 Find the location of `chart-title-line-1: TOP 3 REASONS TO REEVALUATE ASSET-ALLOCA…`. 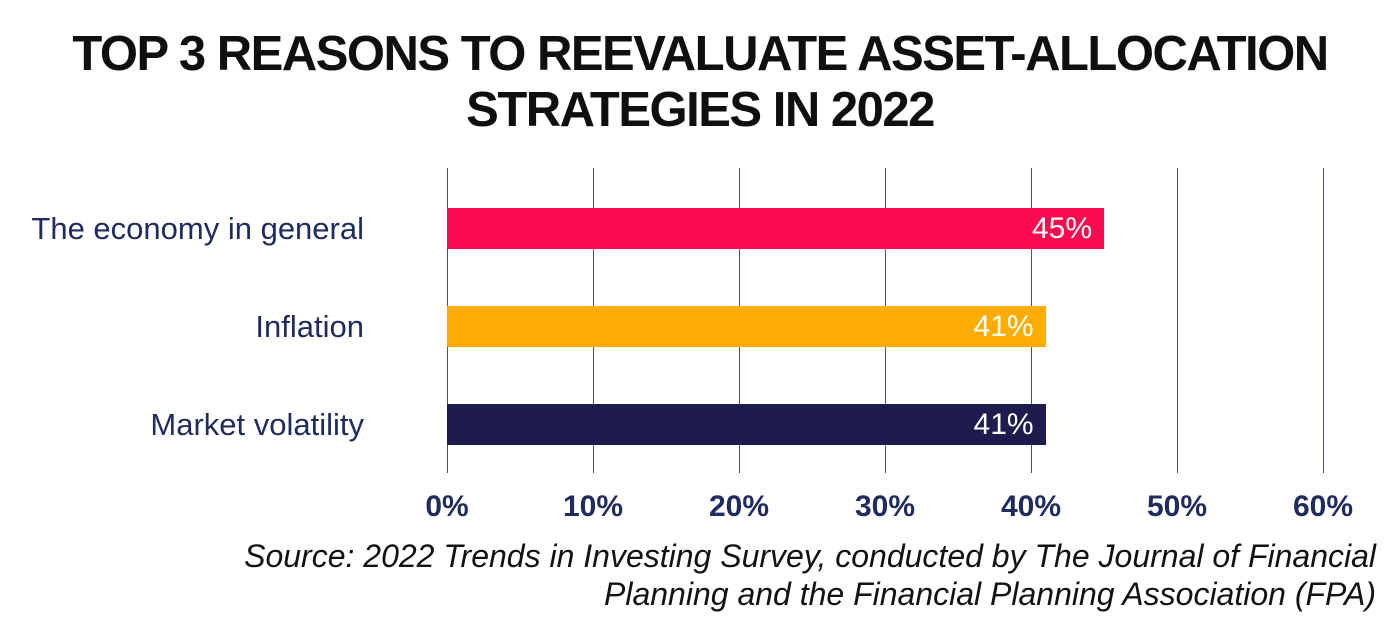

chart-title-line-1: TOP 3 REASONS TO REEVALUATE ASSET-ALLOCA… is located at coordinates (700, 54).